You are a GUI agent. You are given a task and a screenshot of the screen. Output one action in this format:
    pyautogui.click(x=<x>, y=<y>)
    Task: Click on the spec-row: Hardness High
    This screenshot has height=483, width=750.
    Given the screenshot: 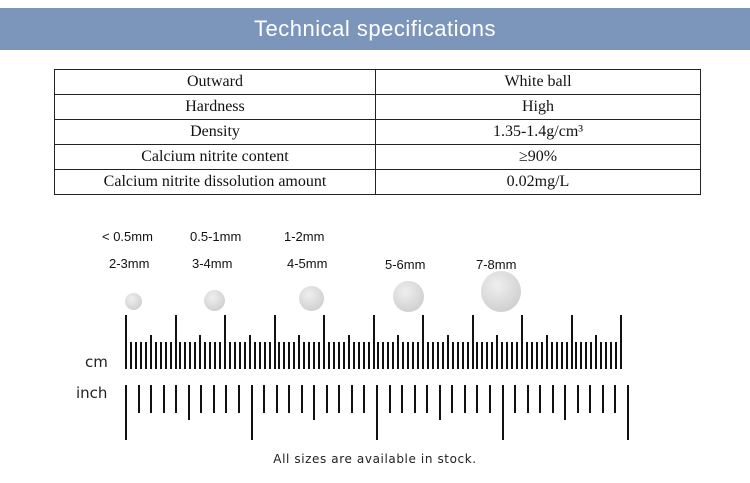 What is the action you would take?
    pyautogui.click(x=377, y=107)
    